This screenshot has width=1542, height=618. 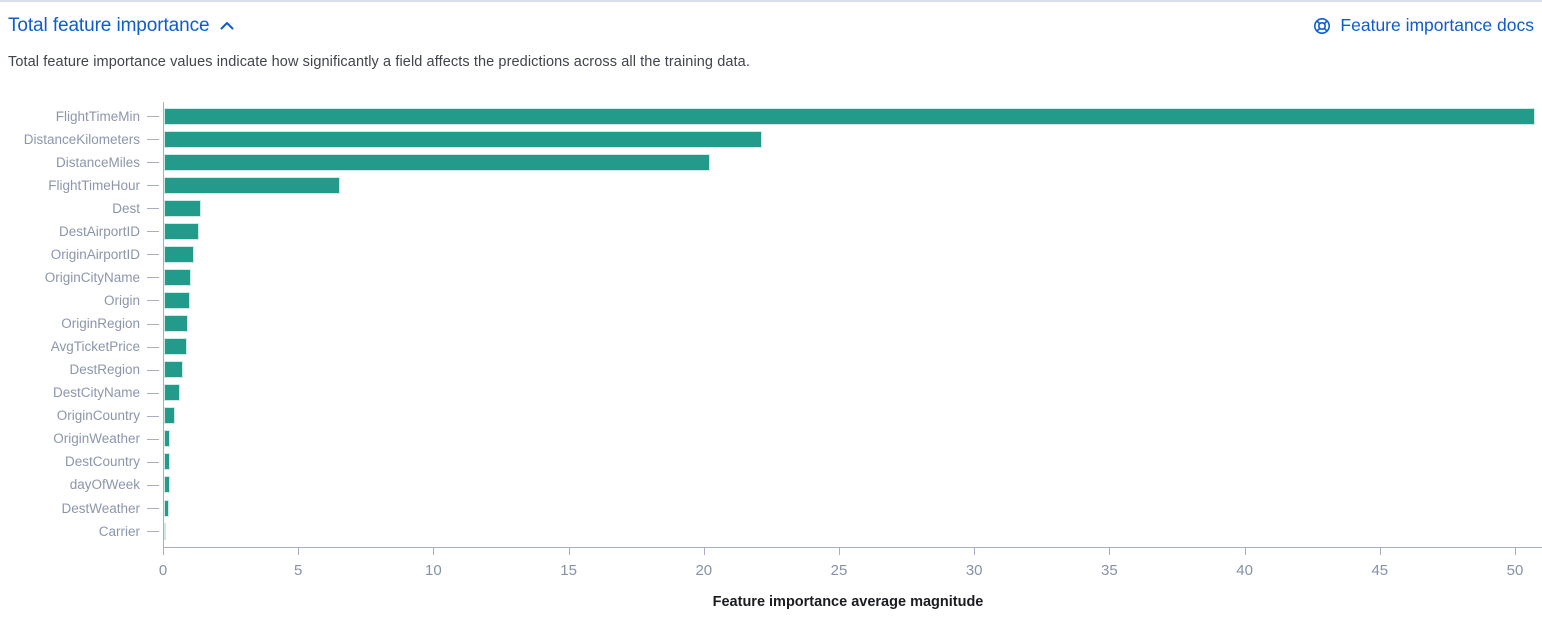 What do you see at coordinates (104, 370) in the screenshot?
I see `y-axis-label: DestRegion` at bounding box center [104, 370].